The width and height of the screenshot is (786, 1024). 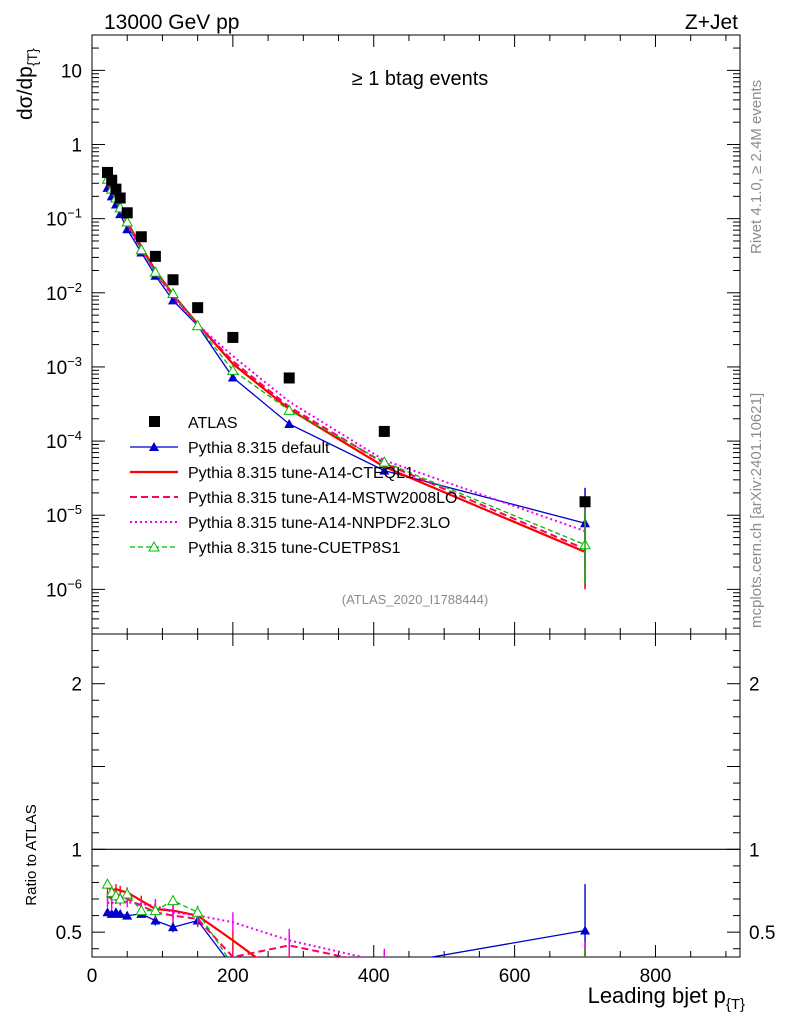 I want to click on x-tick-label: 400, so click(x=374, y=976).